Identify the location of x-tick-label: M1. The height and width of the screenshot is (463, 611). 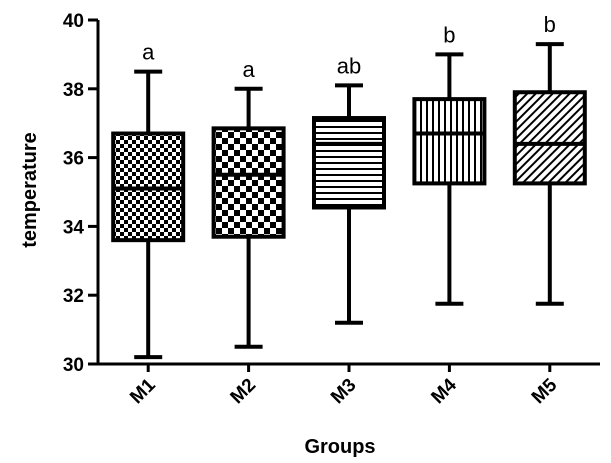
(143, 391).